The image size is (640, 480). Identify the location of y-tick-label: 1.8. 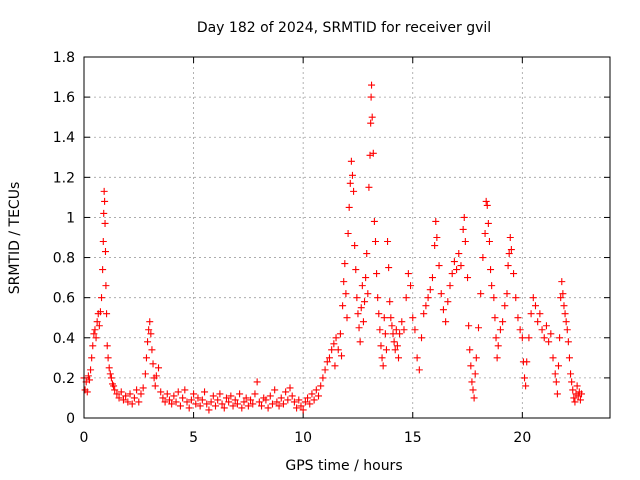
(64, 58).